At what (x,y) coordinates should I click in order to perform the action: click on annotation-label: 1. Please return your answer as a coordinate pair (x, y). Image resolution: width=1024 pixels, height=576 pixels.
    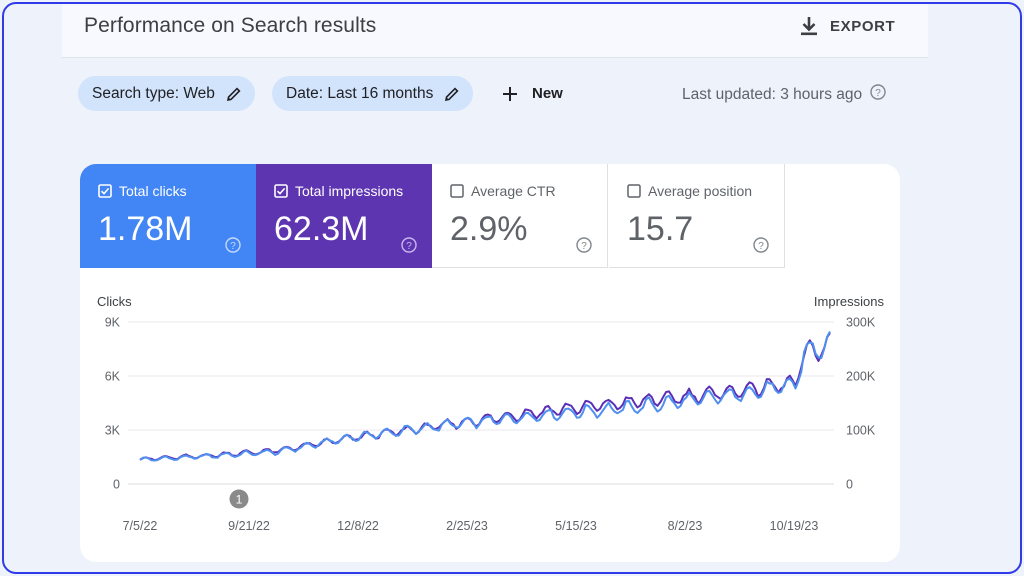
    Looking at the image, I should click on (239, 500).